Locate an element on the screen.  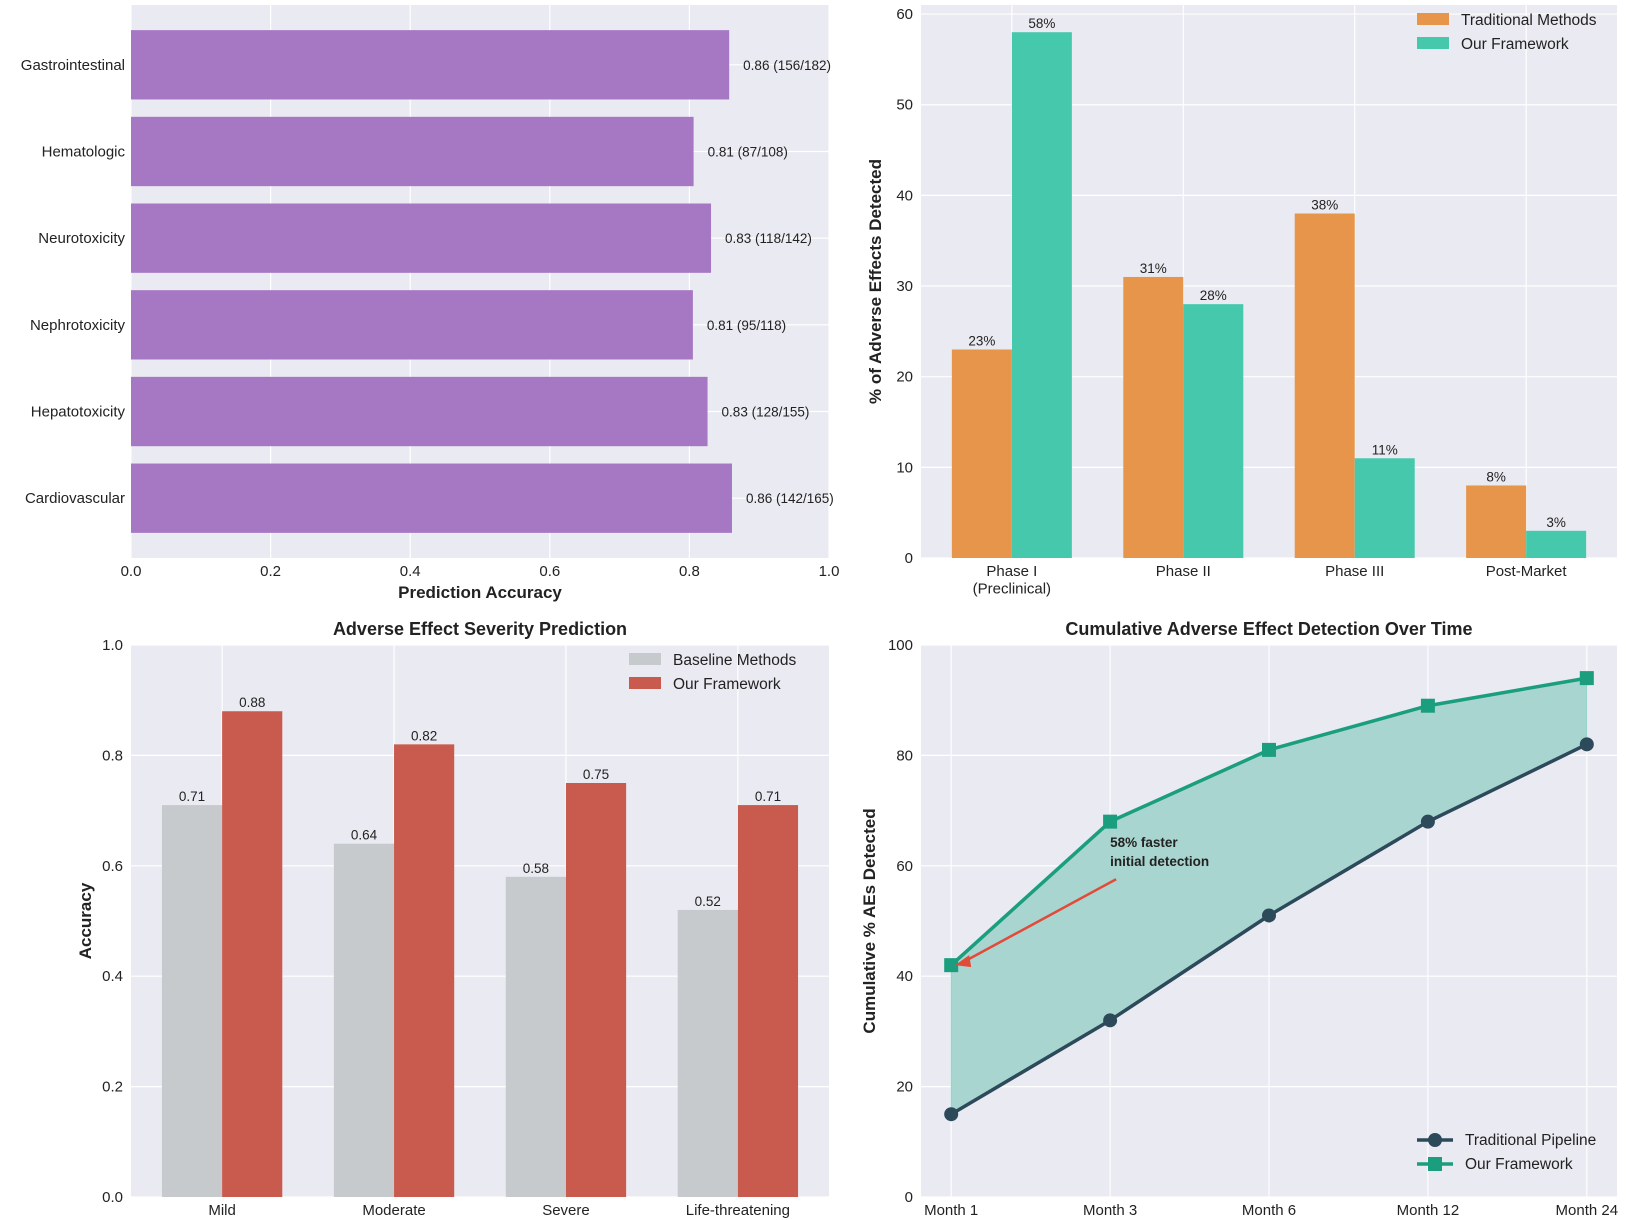
bar-value-label-line: 0.86 (142/165) is located at coordinates (790, 498).